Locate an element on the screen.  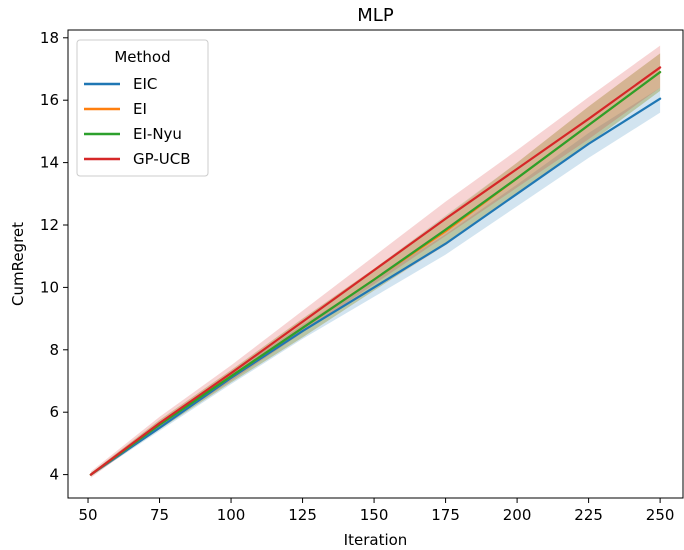
chart-title: MLP is located at coordinates (375, 15).